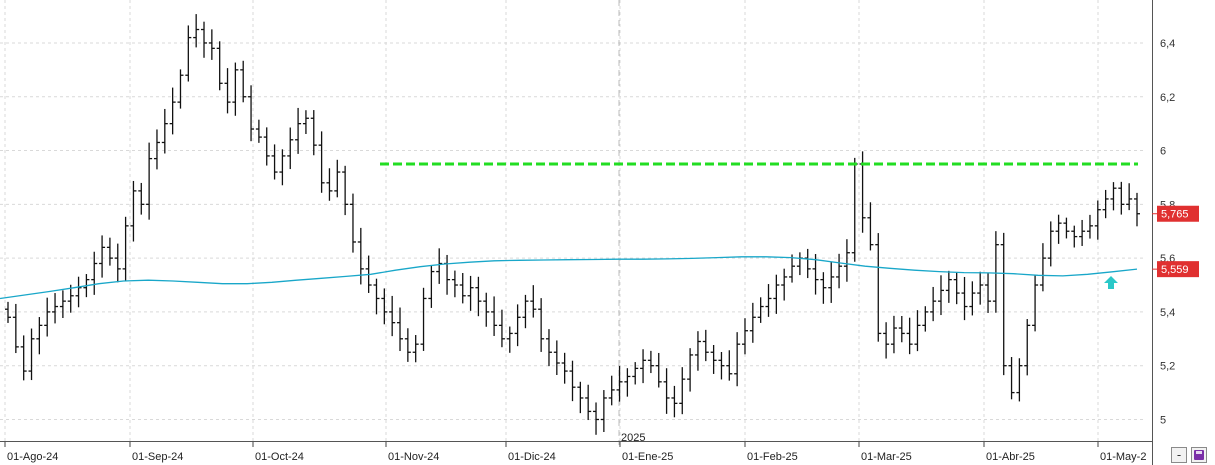 The image size is (1215, 465). I want to click on zoom-out-icon: -, so click(1179, 455).